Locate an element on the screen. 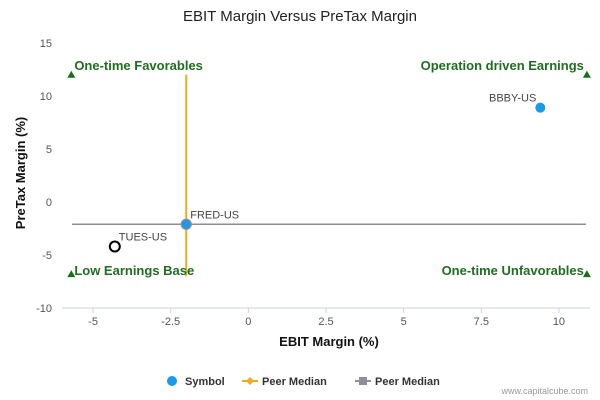 The image size is (600, 400). y-tick-label: 15 is located at coordinates (46, 44).